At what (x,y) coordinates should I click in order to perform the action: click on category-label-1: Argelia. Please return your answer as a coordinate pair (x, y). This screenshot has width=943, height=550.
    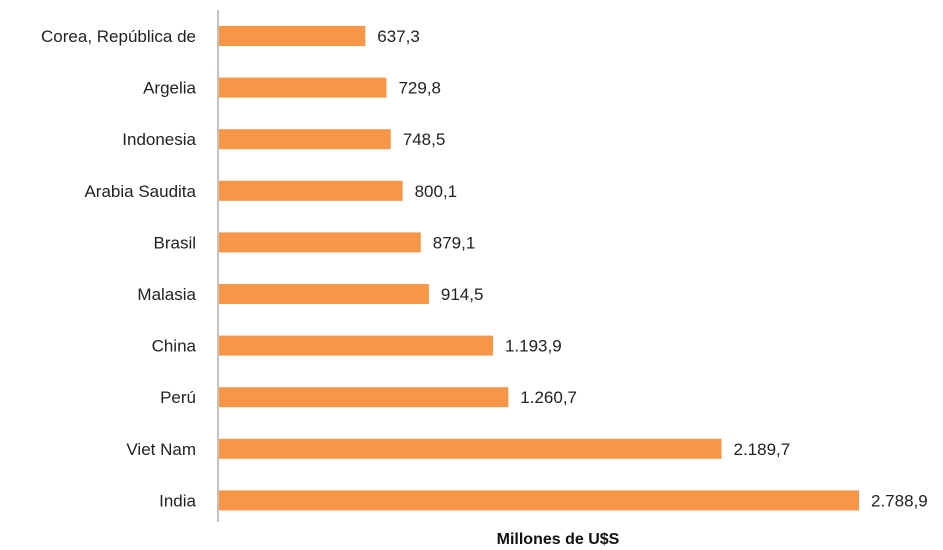
    Looking at the image, I should click on (169, 88).